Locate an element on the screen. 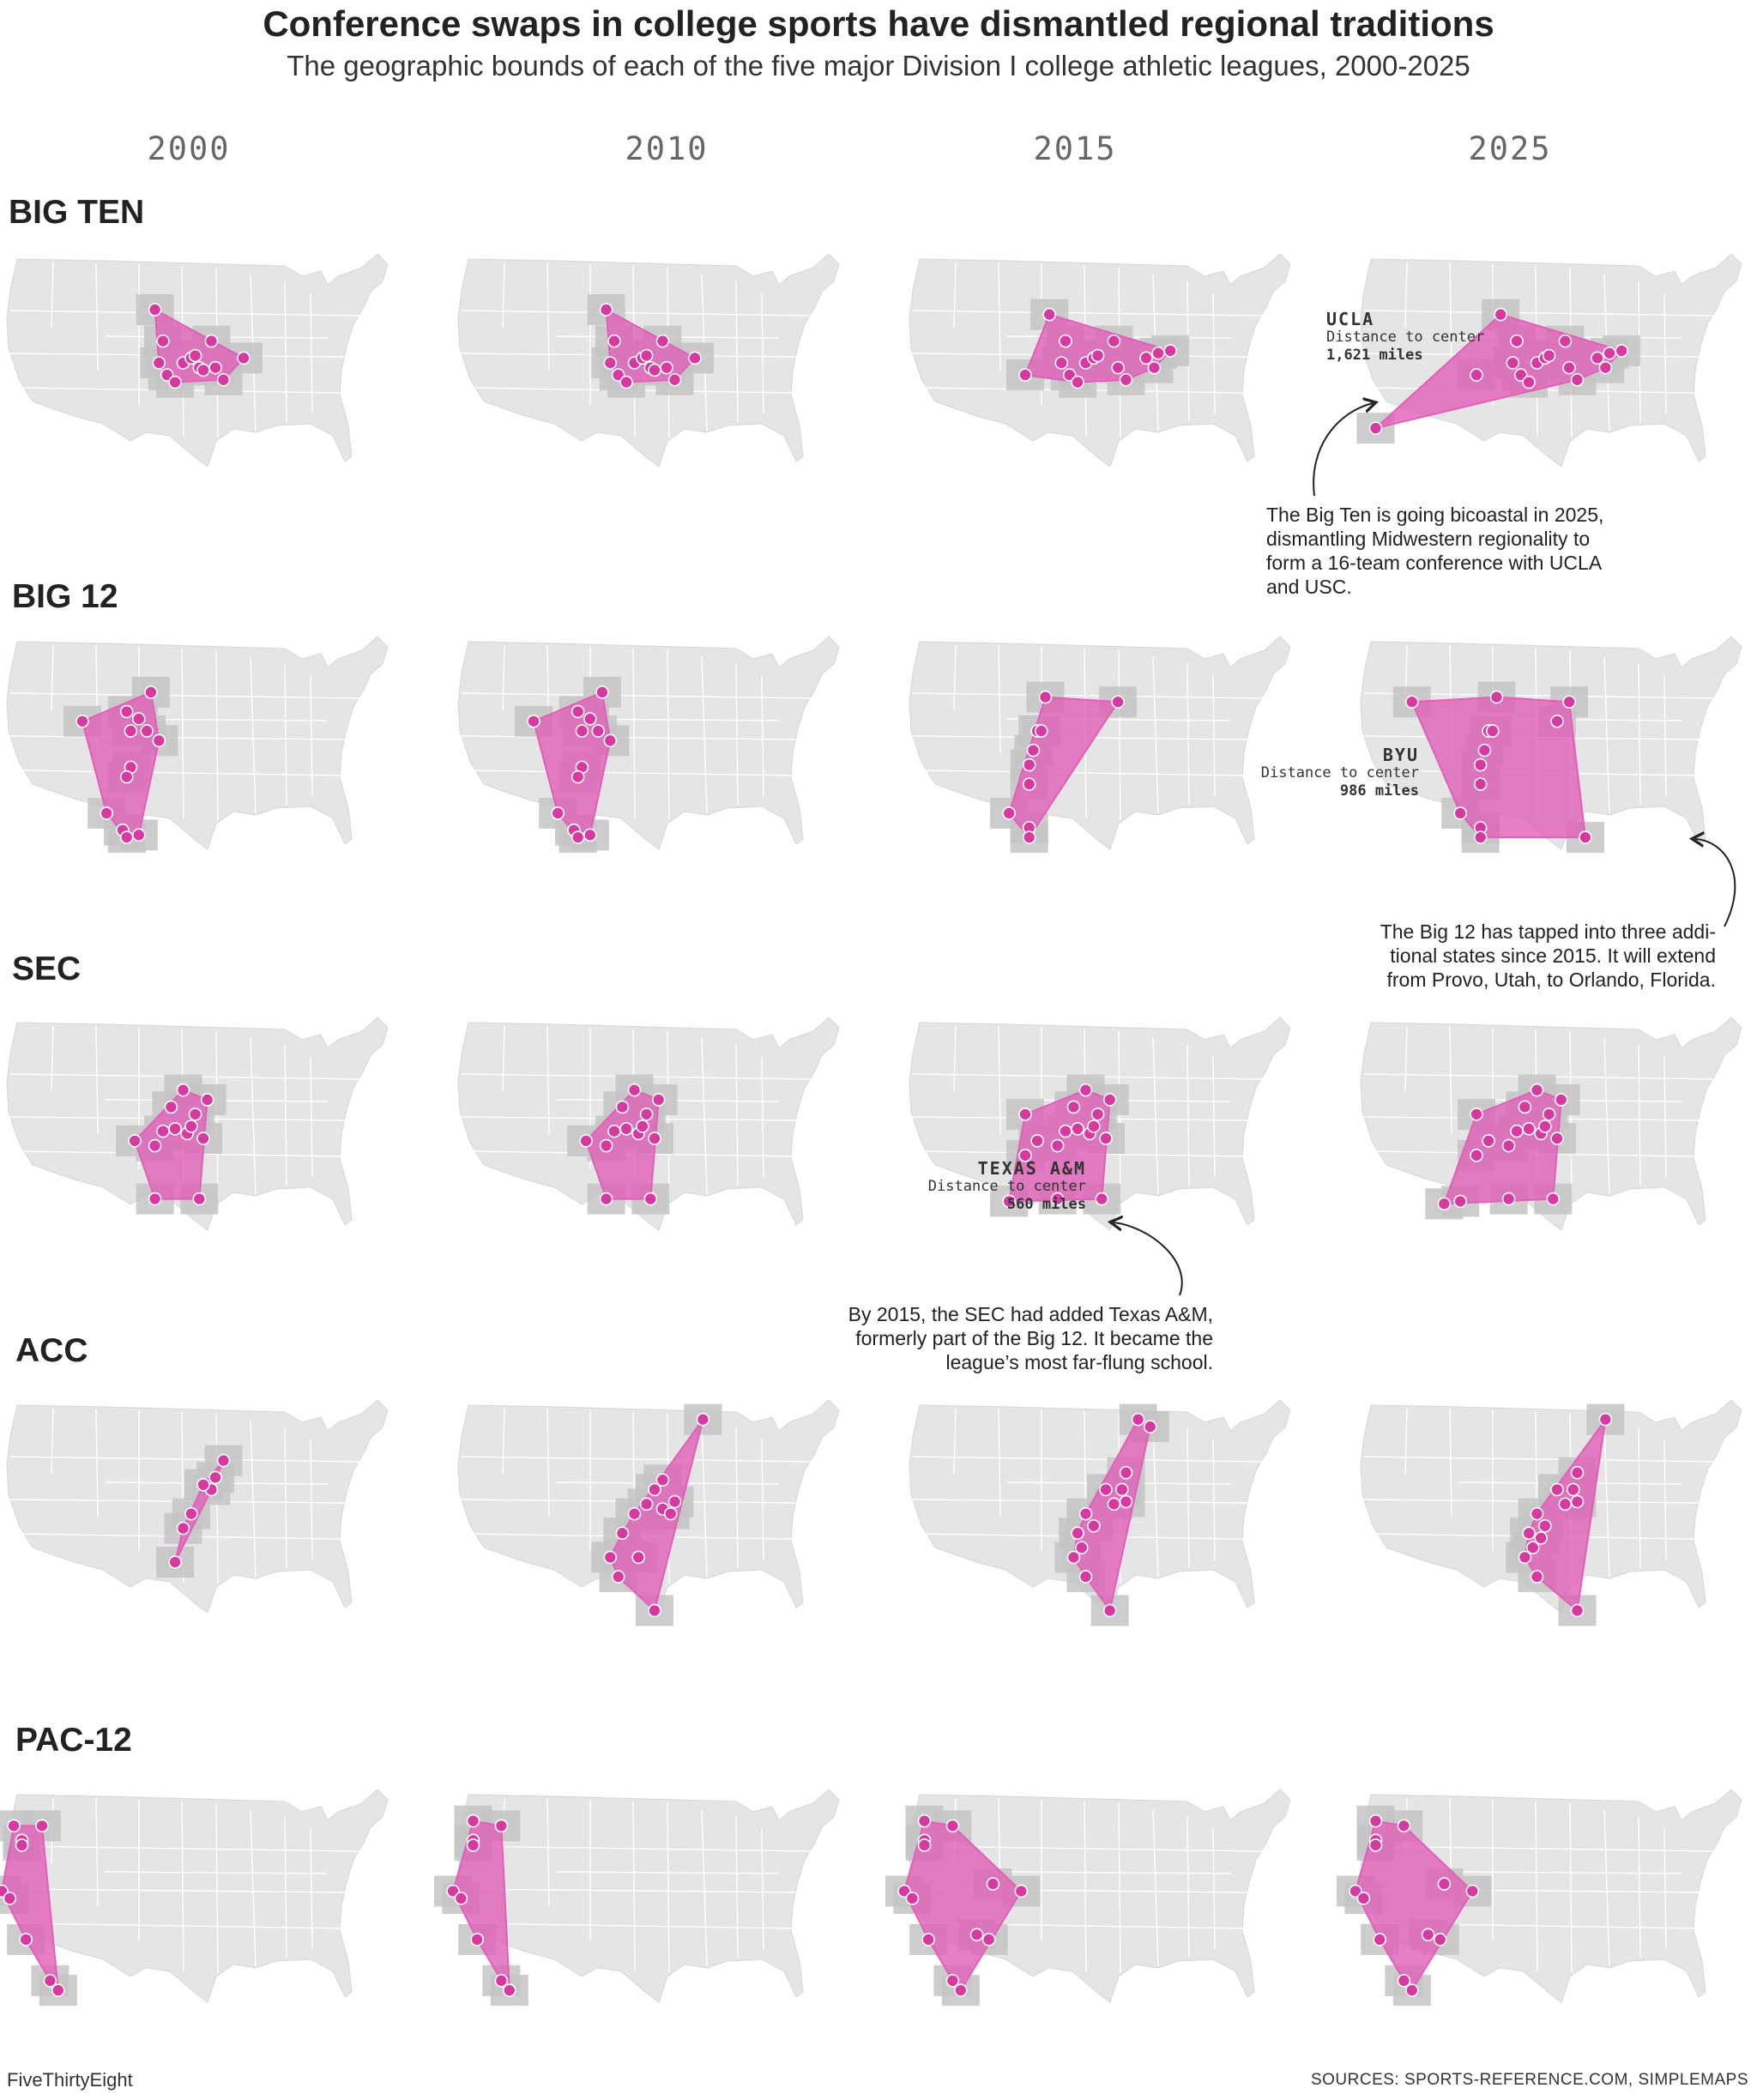  conference-label-sec: SEC is located at coordinates (47, 968).